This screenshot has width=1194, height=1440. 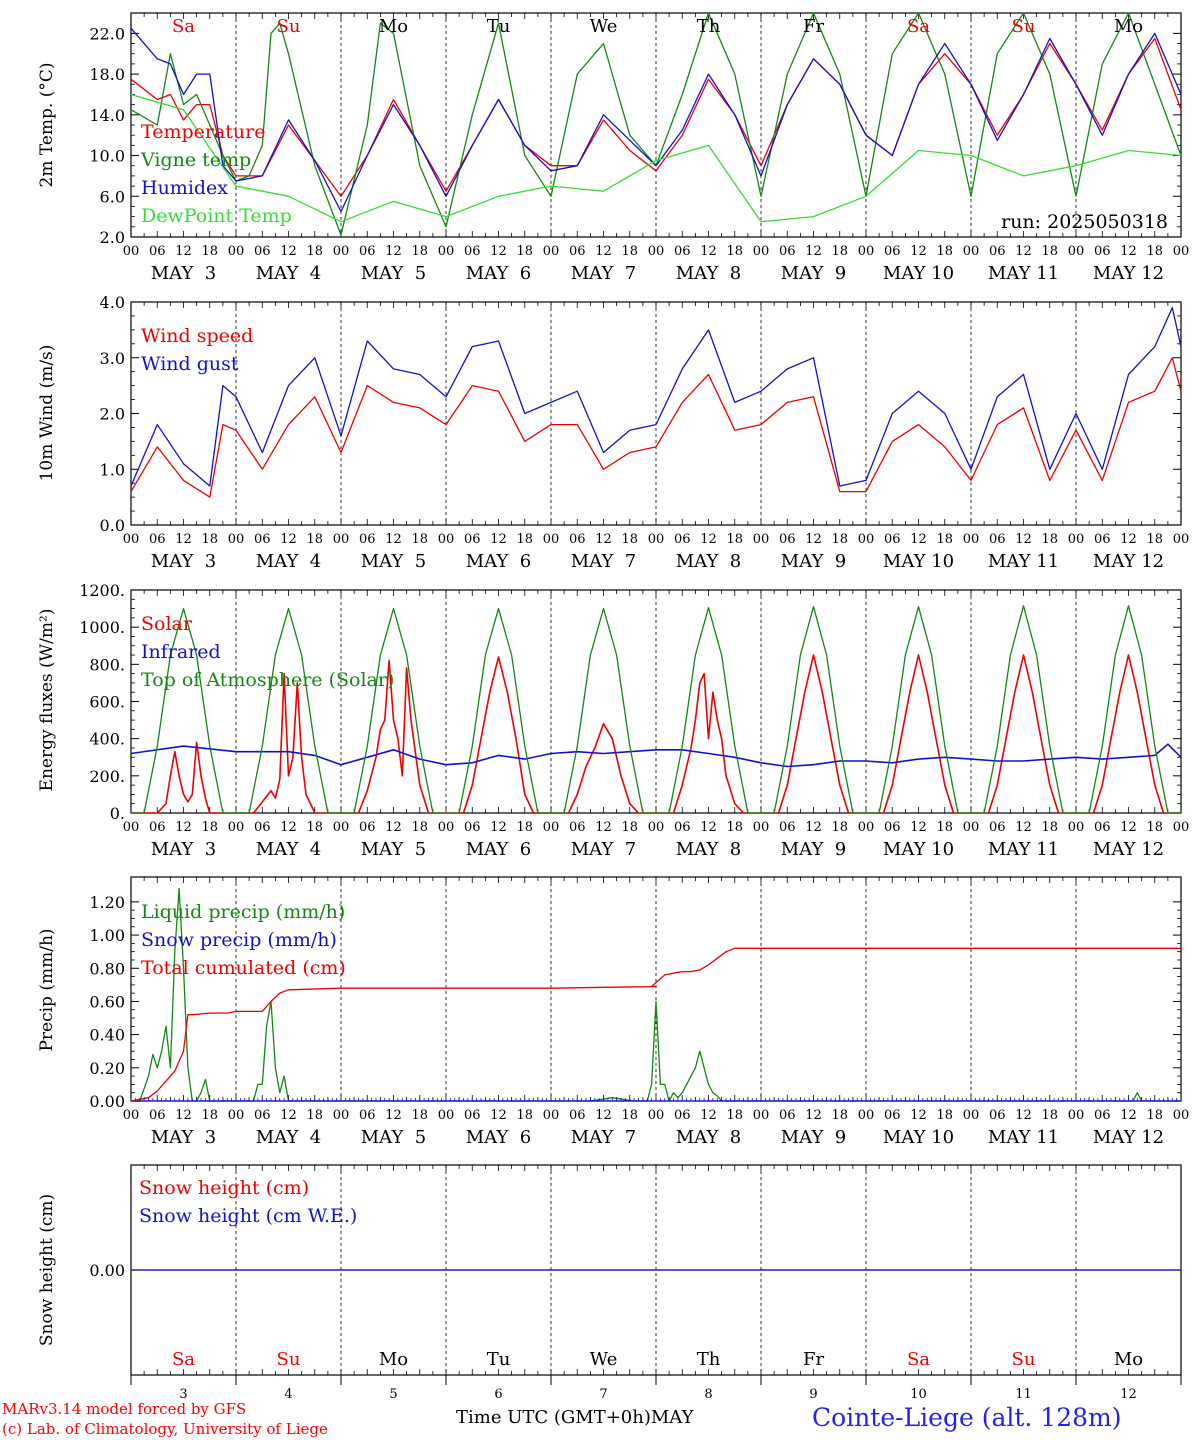 What do you see at coordinates (656, 427) in the screenshot?
I see `series-line-wind-speed` at bounding box center [656, 427].